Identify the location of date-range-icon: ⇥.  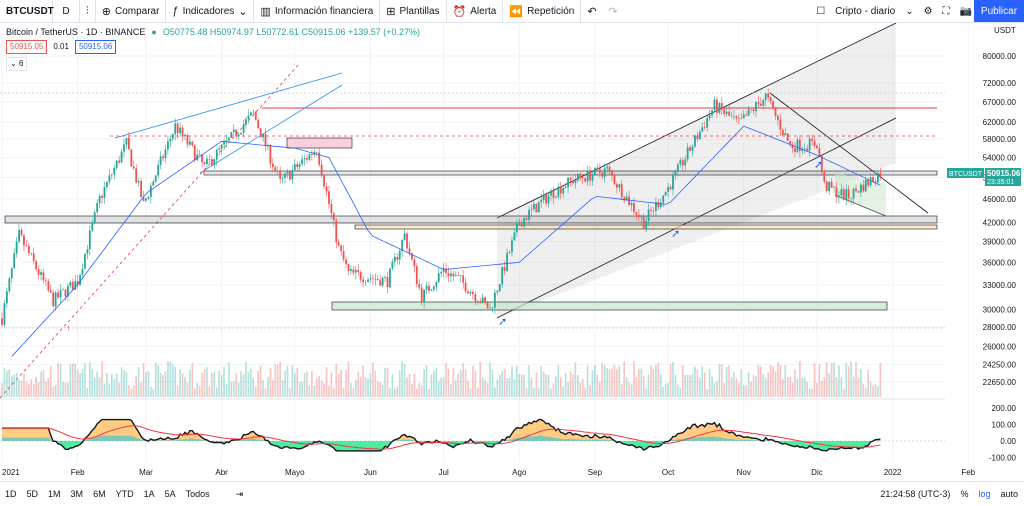
(239, 493).